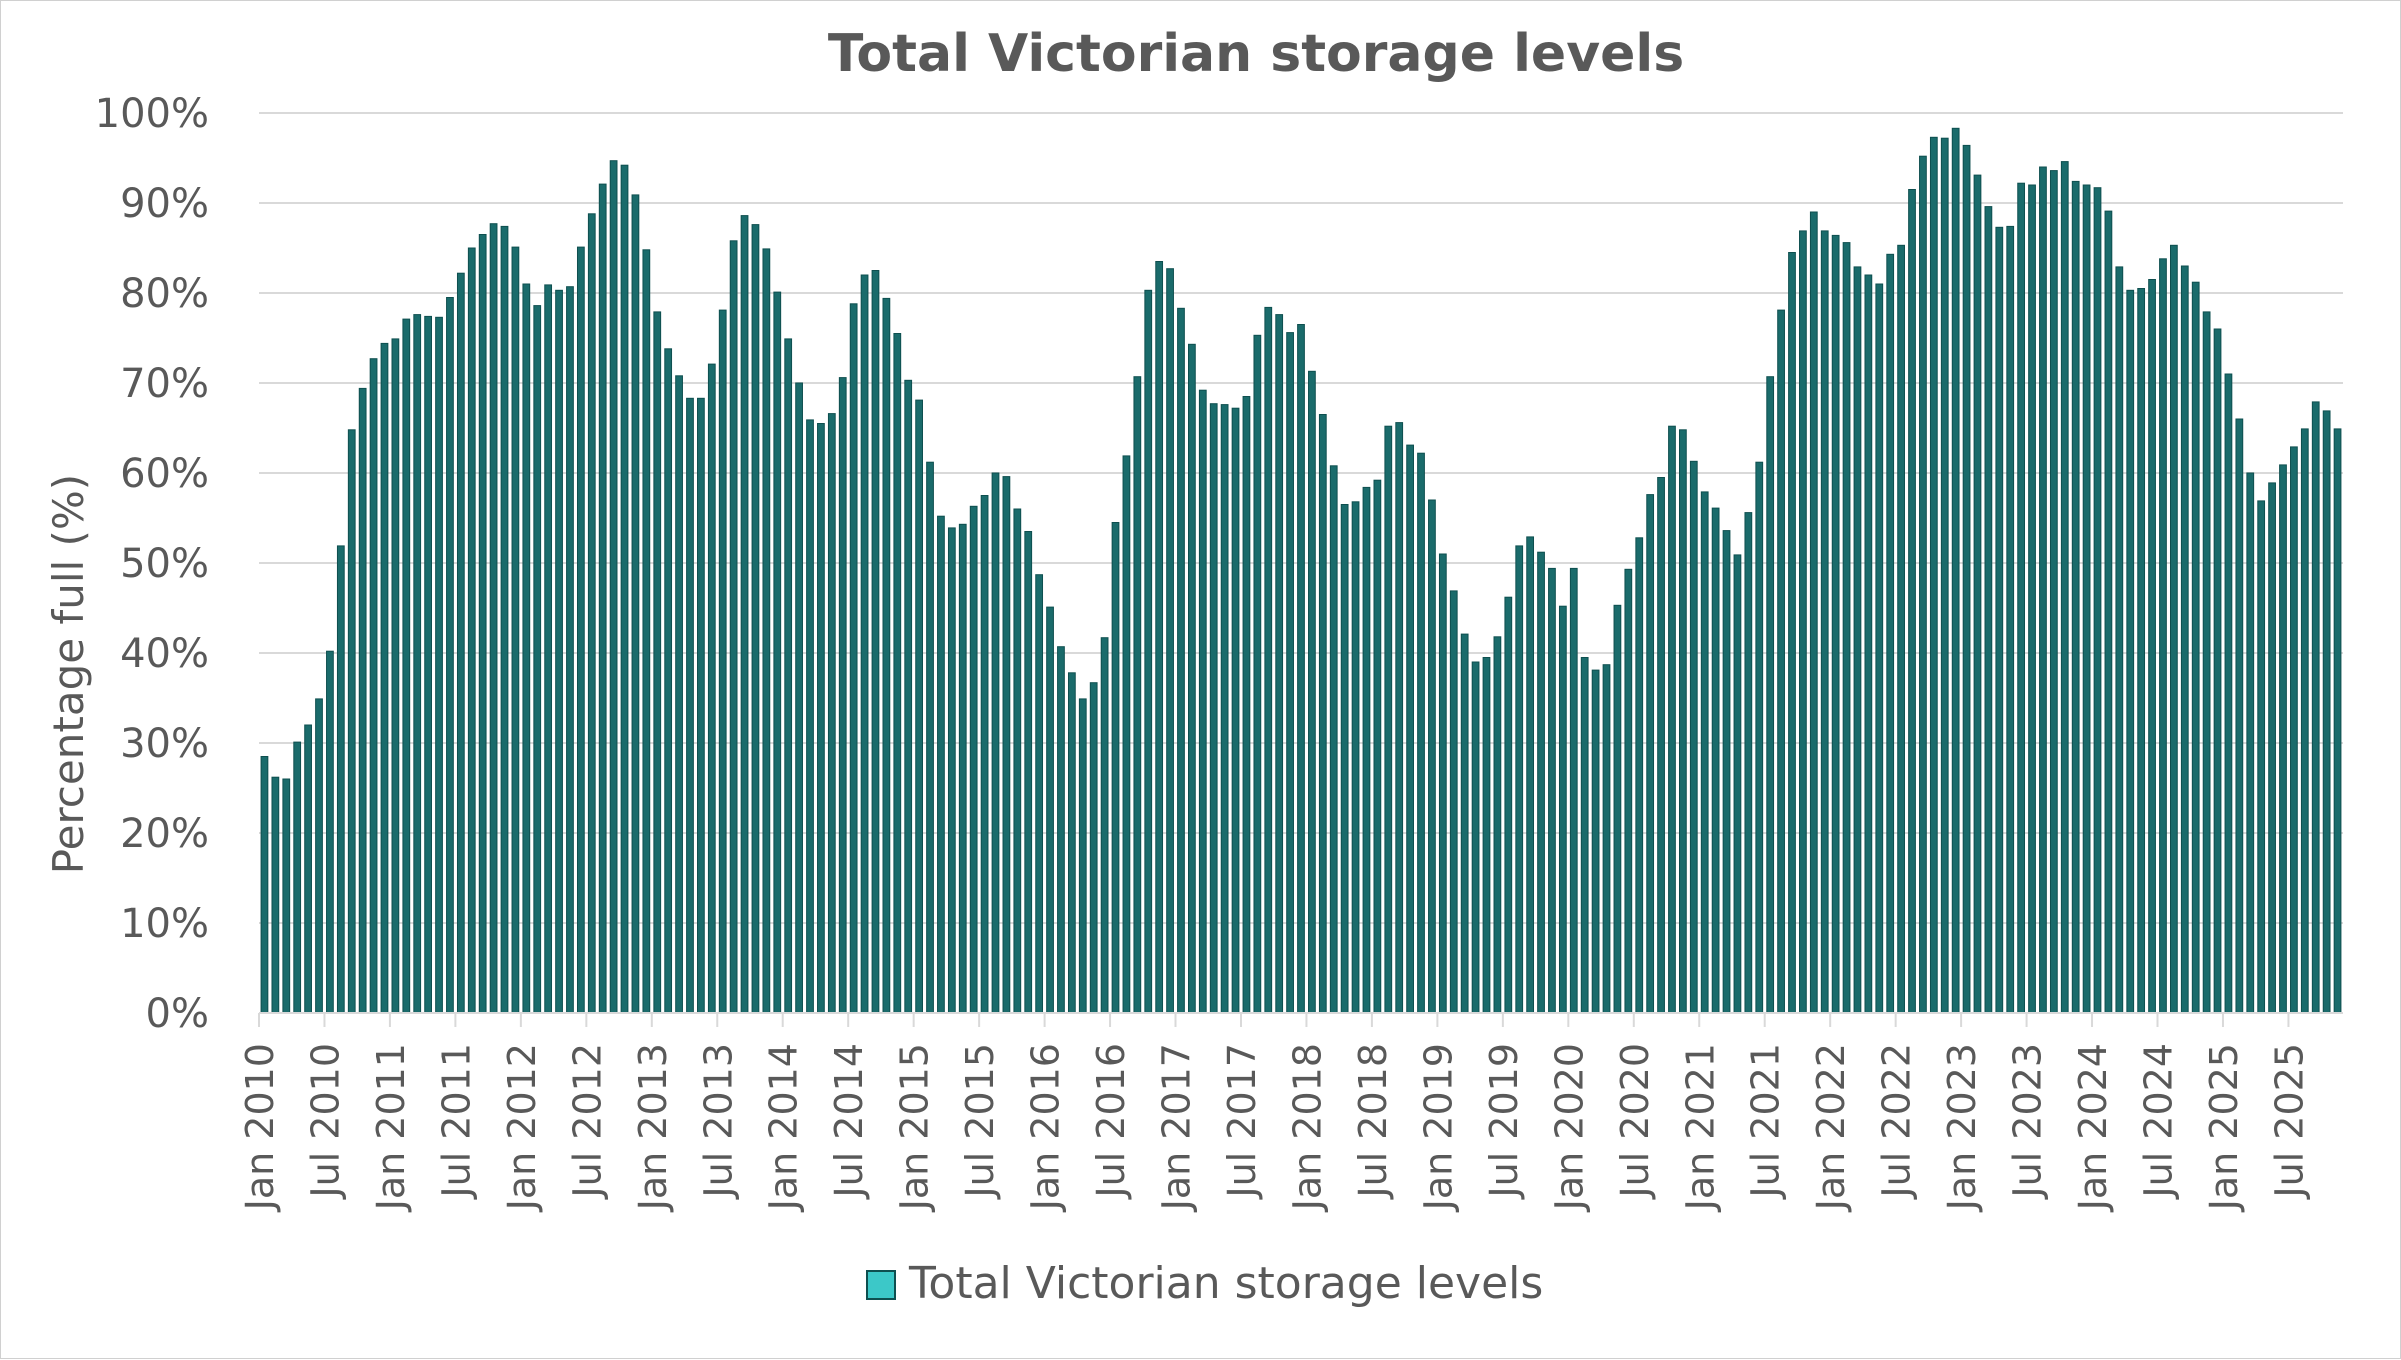 The image size is (2401, 1360). I want to click on x-tick-label: Jan 2012, so click(522, 1127).